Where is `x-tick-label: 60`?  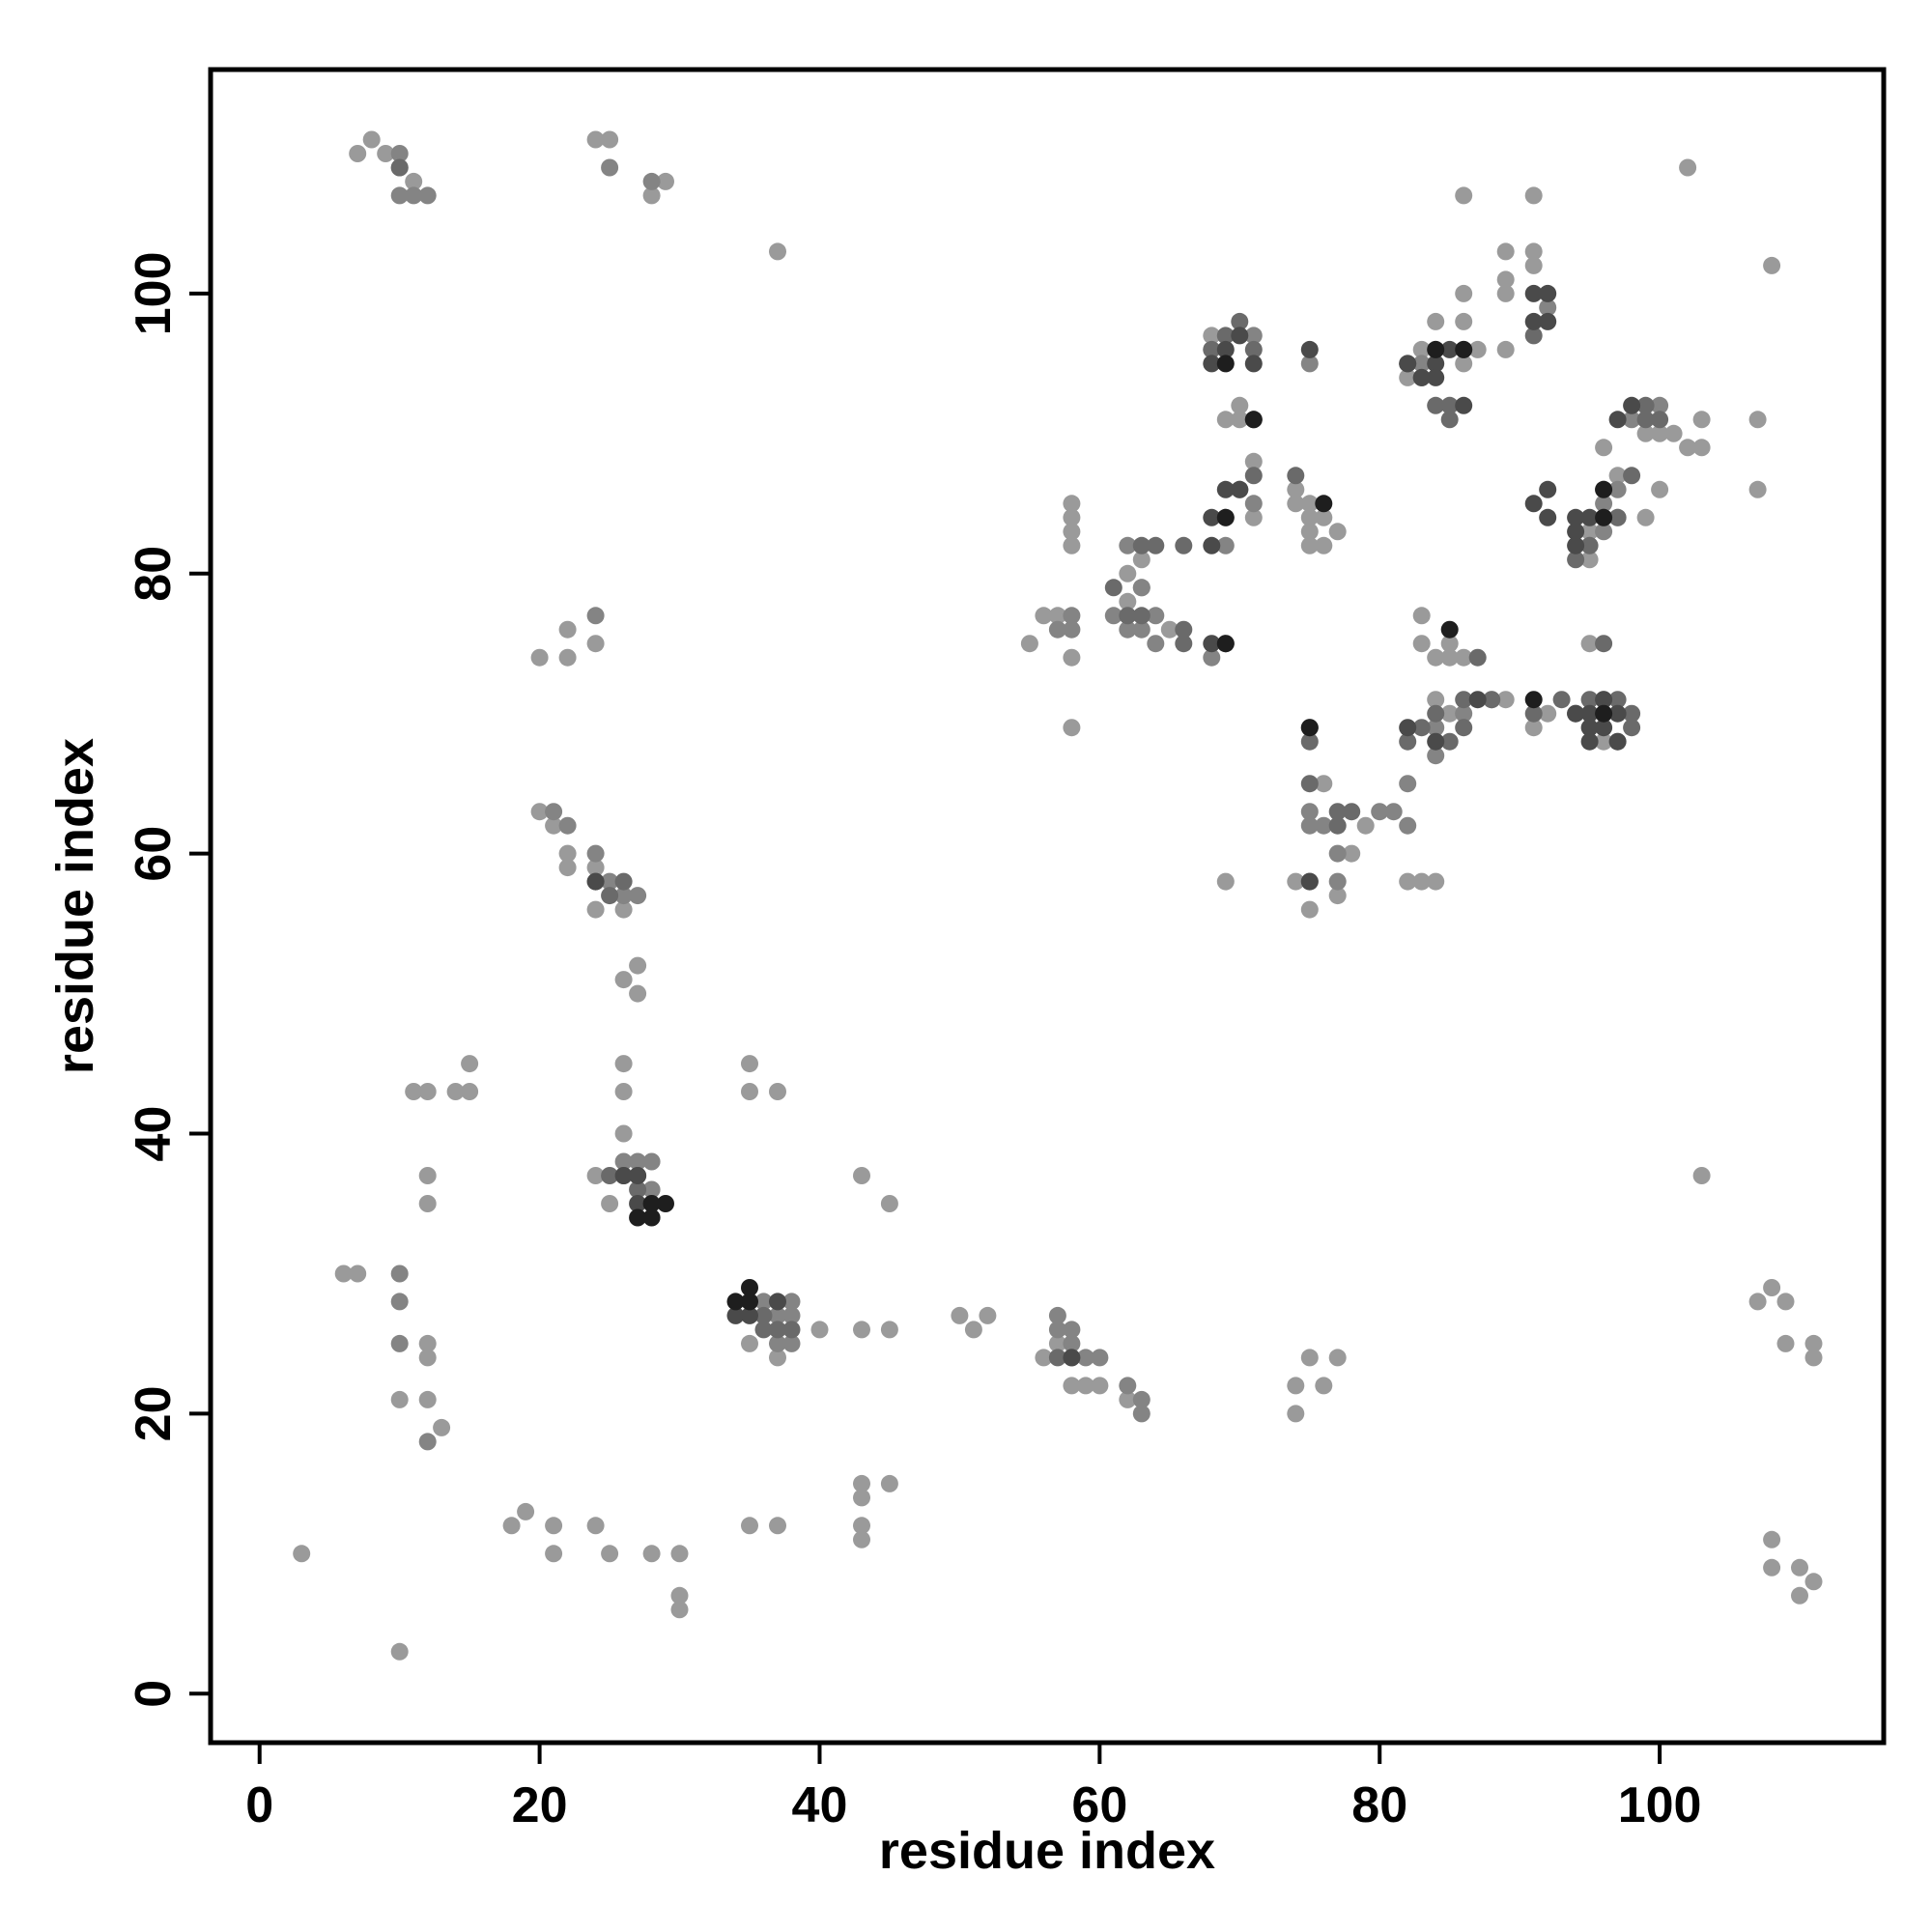 x-tick-label: 60 is located at coordinates (1099, 1805).